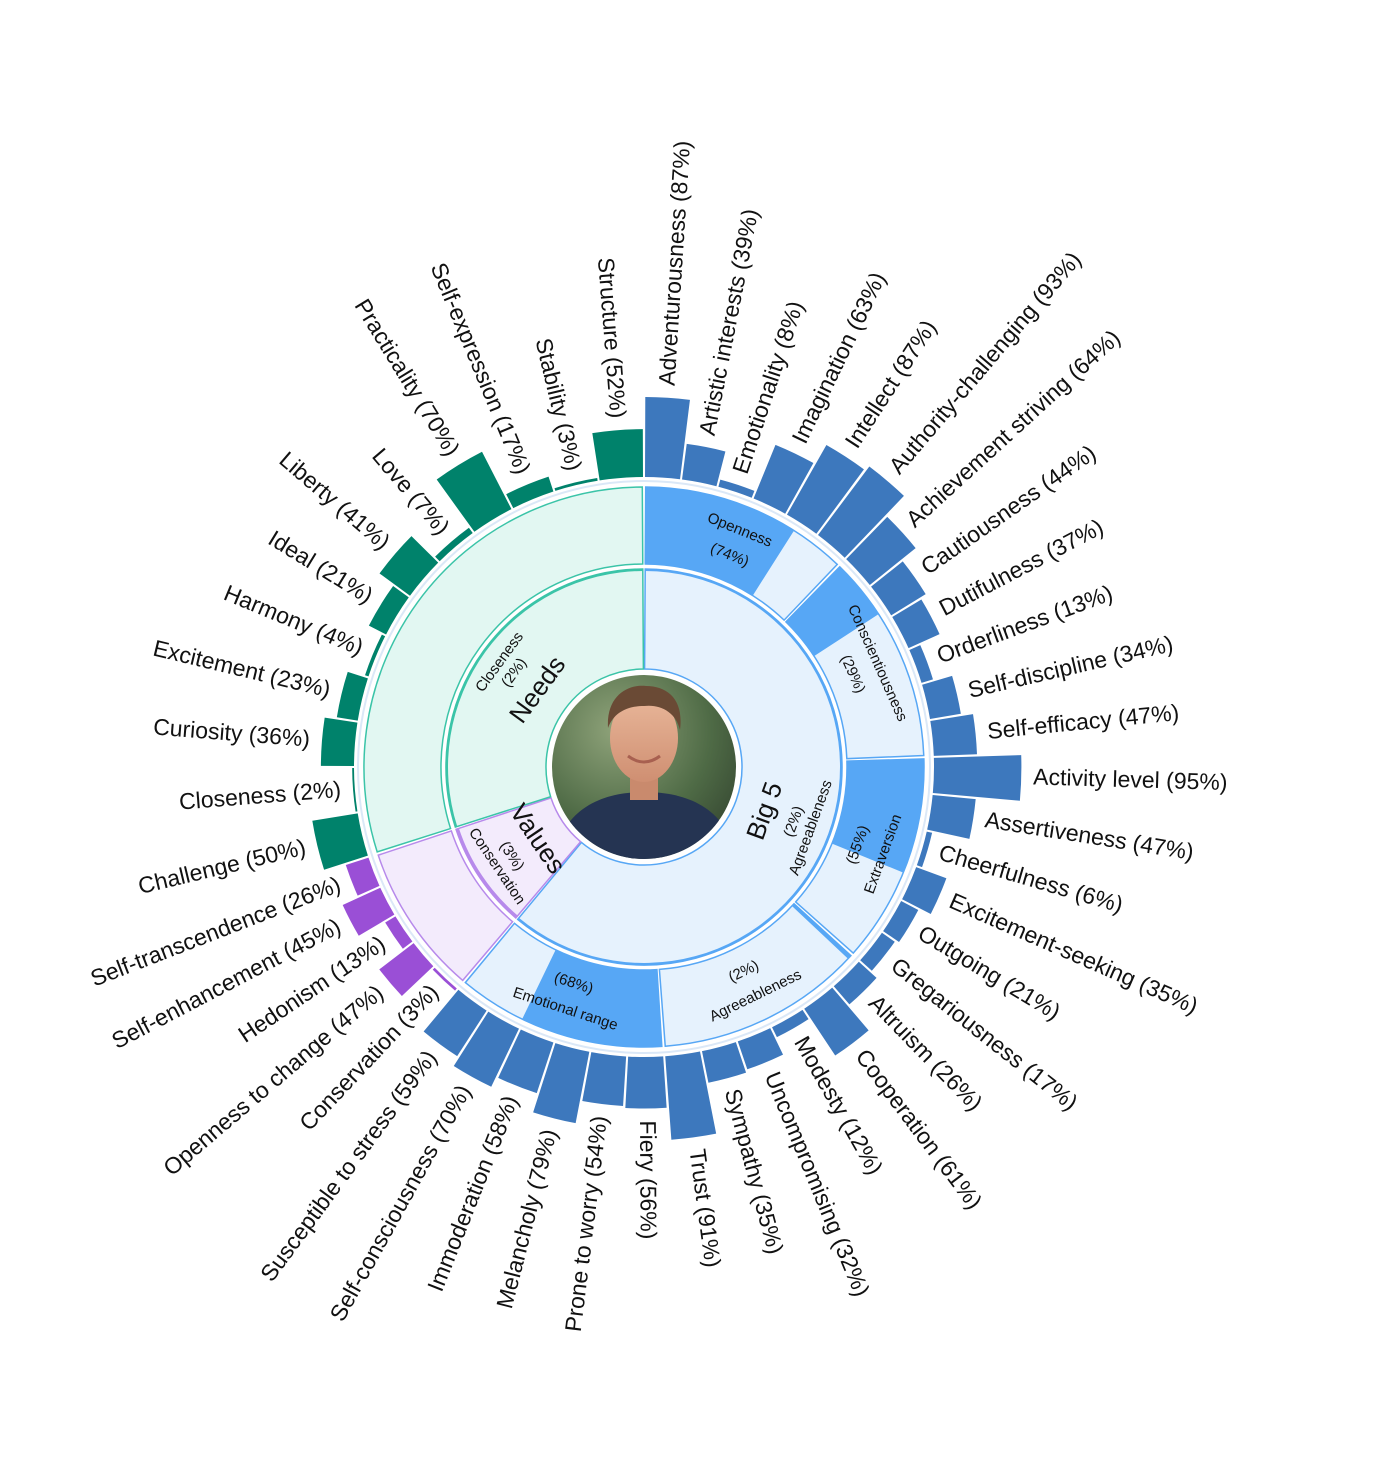  I want to click on values-category-segment, so click(445, 905).